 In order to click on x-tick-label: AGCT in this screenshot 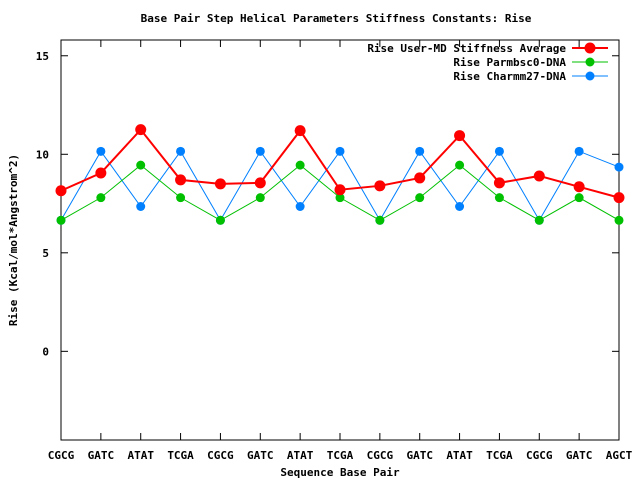, I will do `click(619, 455)`.